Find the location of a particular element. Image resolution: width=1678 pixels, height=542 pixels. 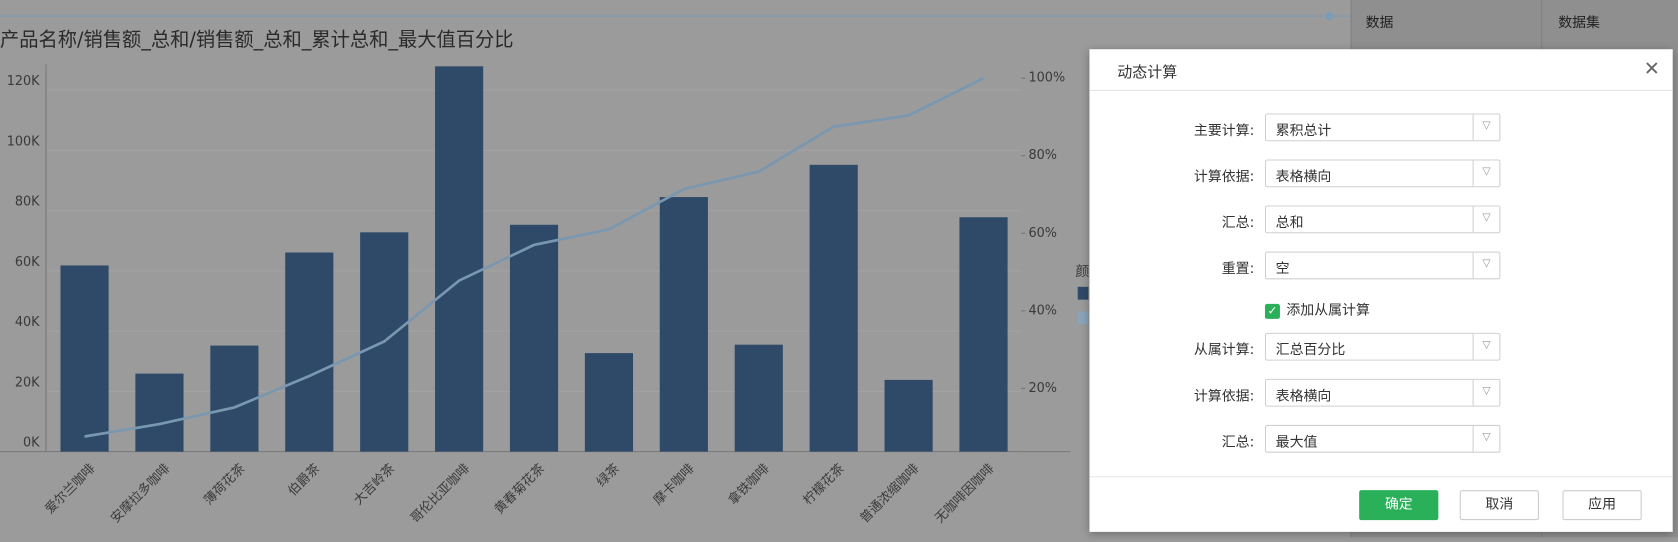

x-tick-label: 柠檬花茶 is located at coordinates (824, 484).